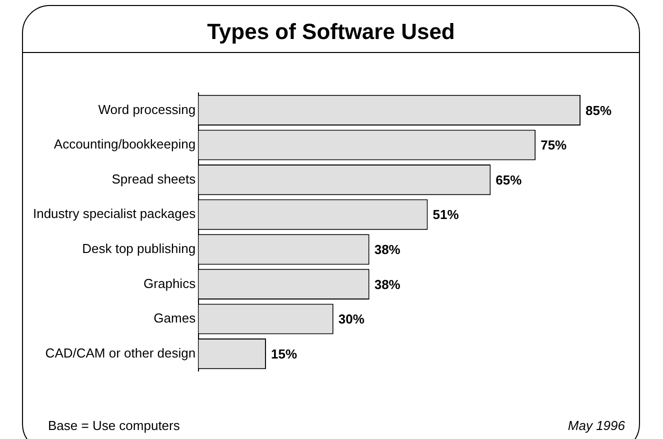 This screenshot has width=663, height=439. I want to click on data-label: 65%, so click(509, 180).